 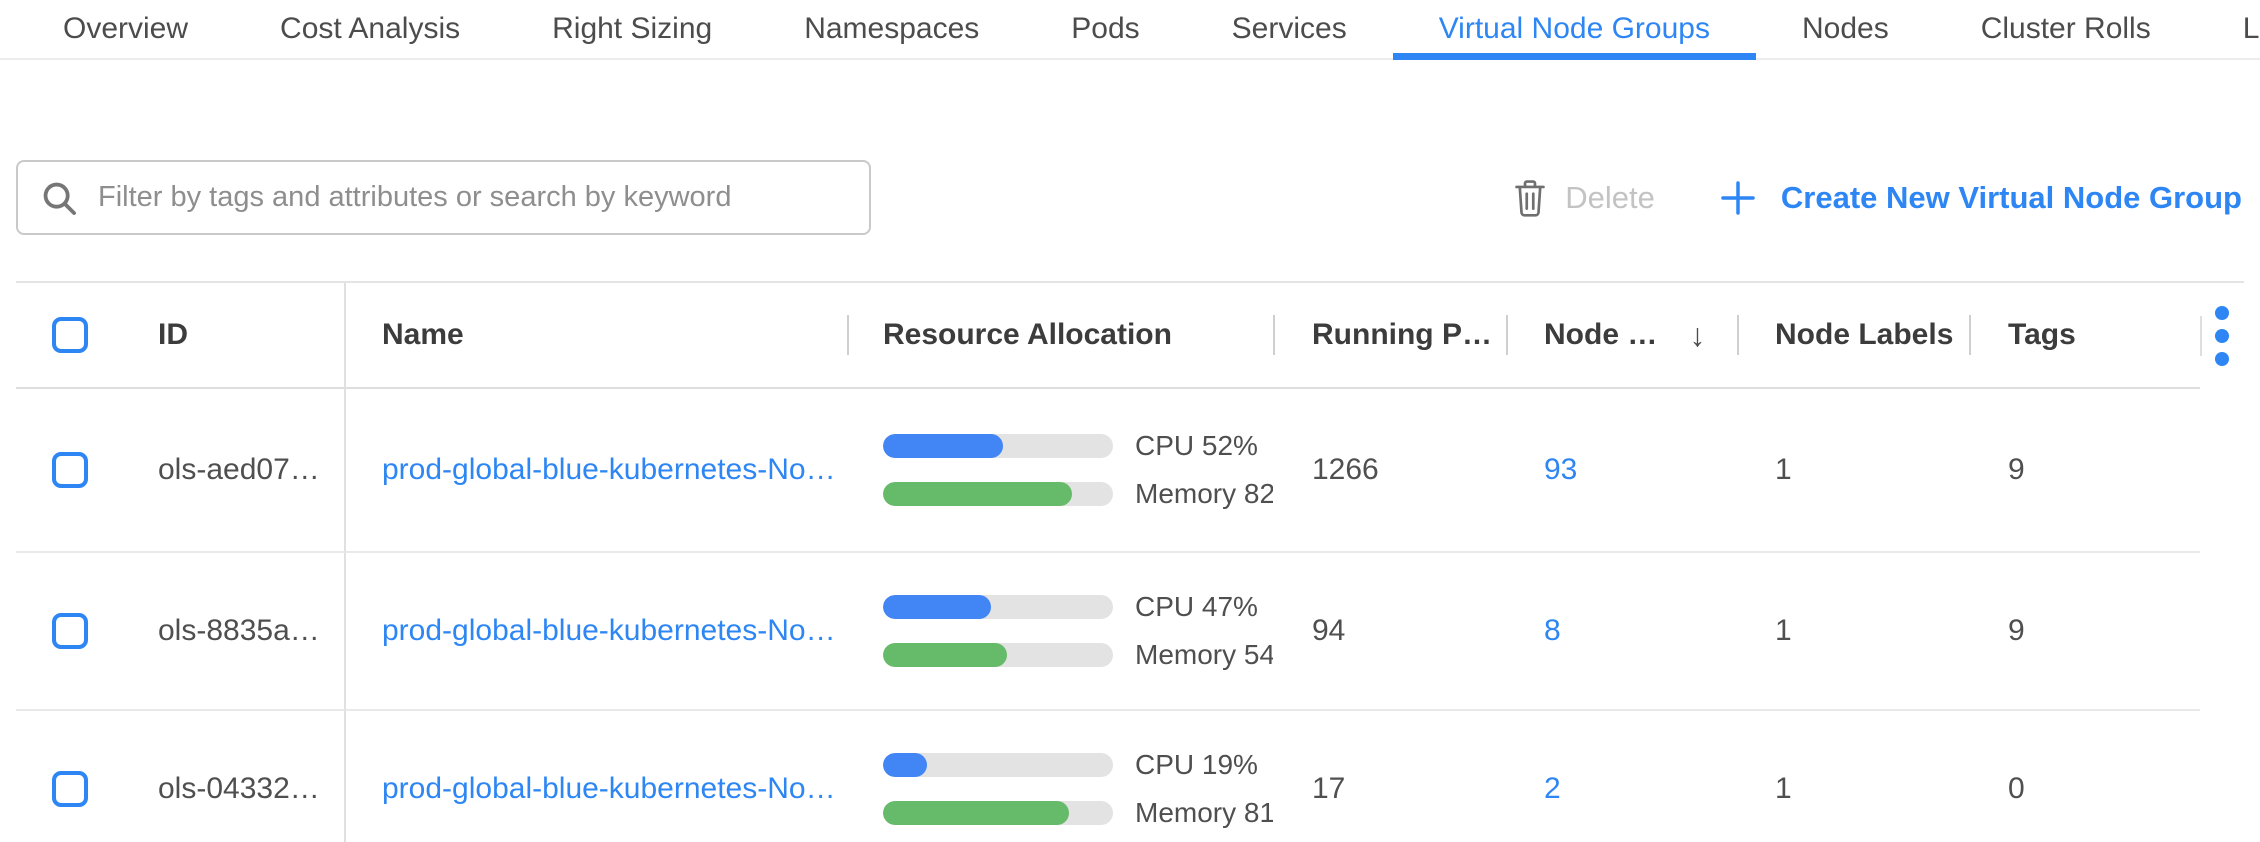 What do you see at coordinates (1060, 632) in the screenshot?
I see `row-resource-allocation-cell: CPU 47% Memory 54%` at bounding box center [1060, 632].